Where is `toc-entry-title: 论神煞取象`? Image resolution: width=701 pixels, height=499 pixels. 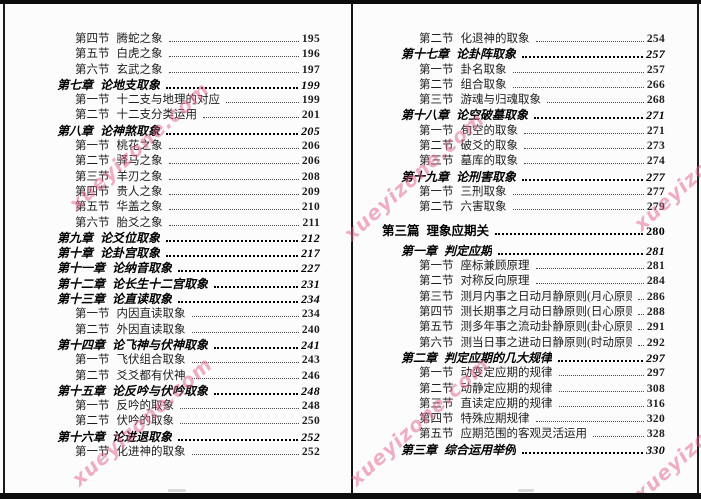
toc-entry-title: 论神煞取象 is located at coordinates (130, 130).